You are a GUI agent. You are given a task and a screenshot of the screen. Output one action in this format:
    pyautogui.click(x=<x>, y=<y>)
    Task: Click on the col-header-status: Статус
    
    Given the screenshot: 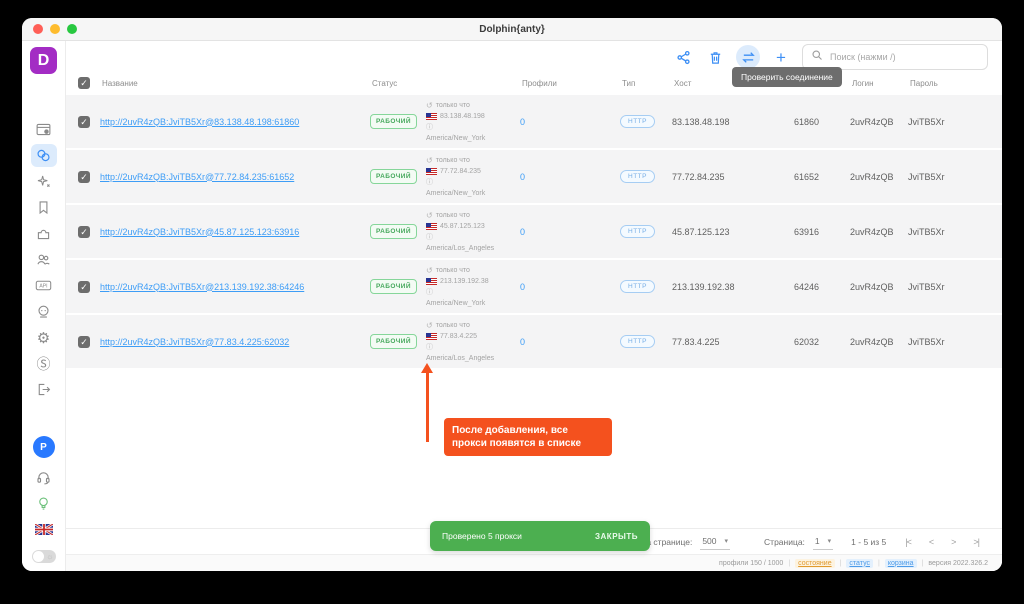 What is the action you would take?
    pyautogui.click(x=385, y=83)
    